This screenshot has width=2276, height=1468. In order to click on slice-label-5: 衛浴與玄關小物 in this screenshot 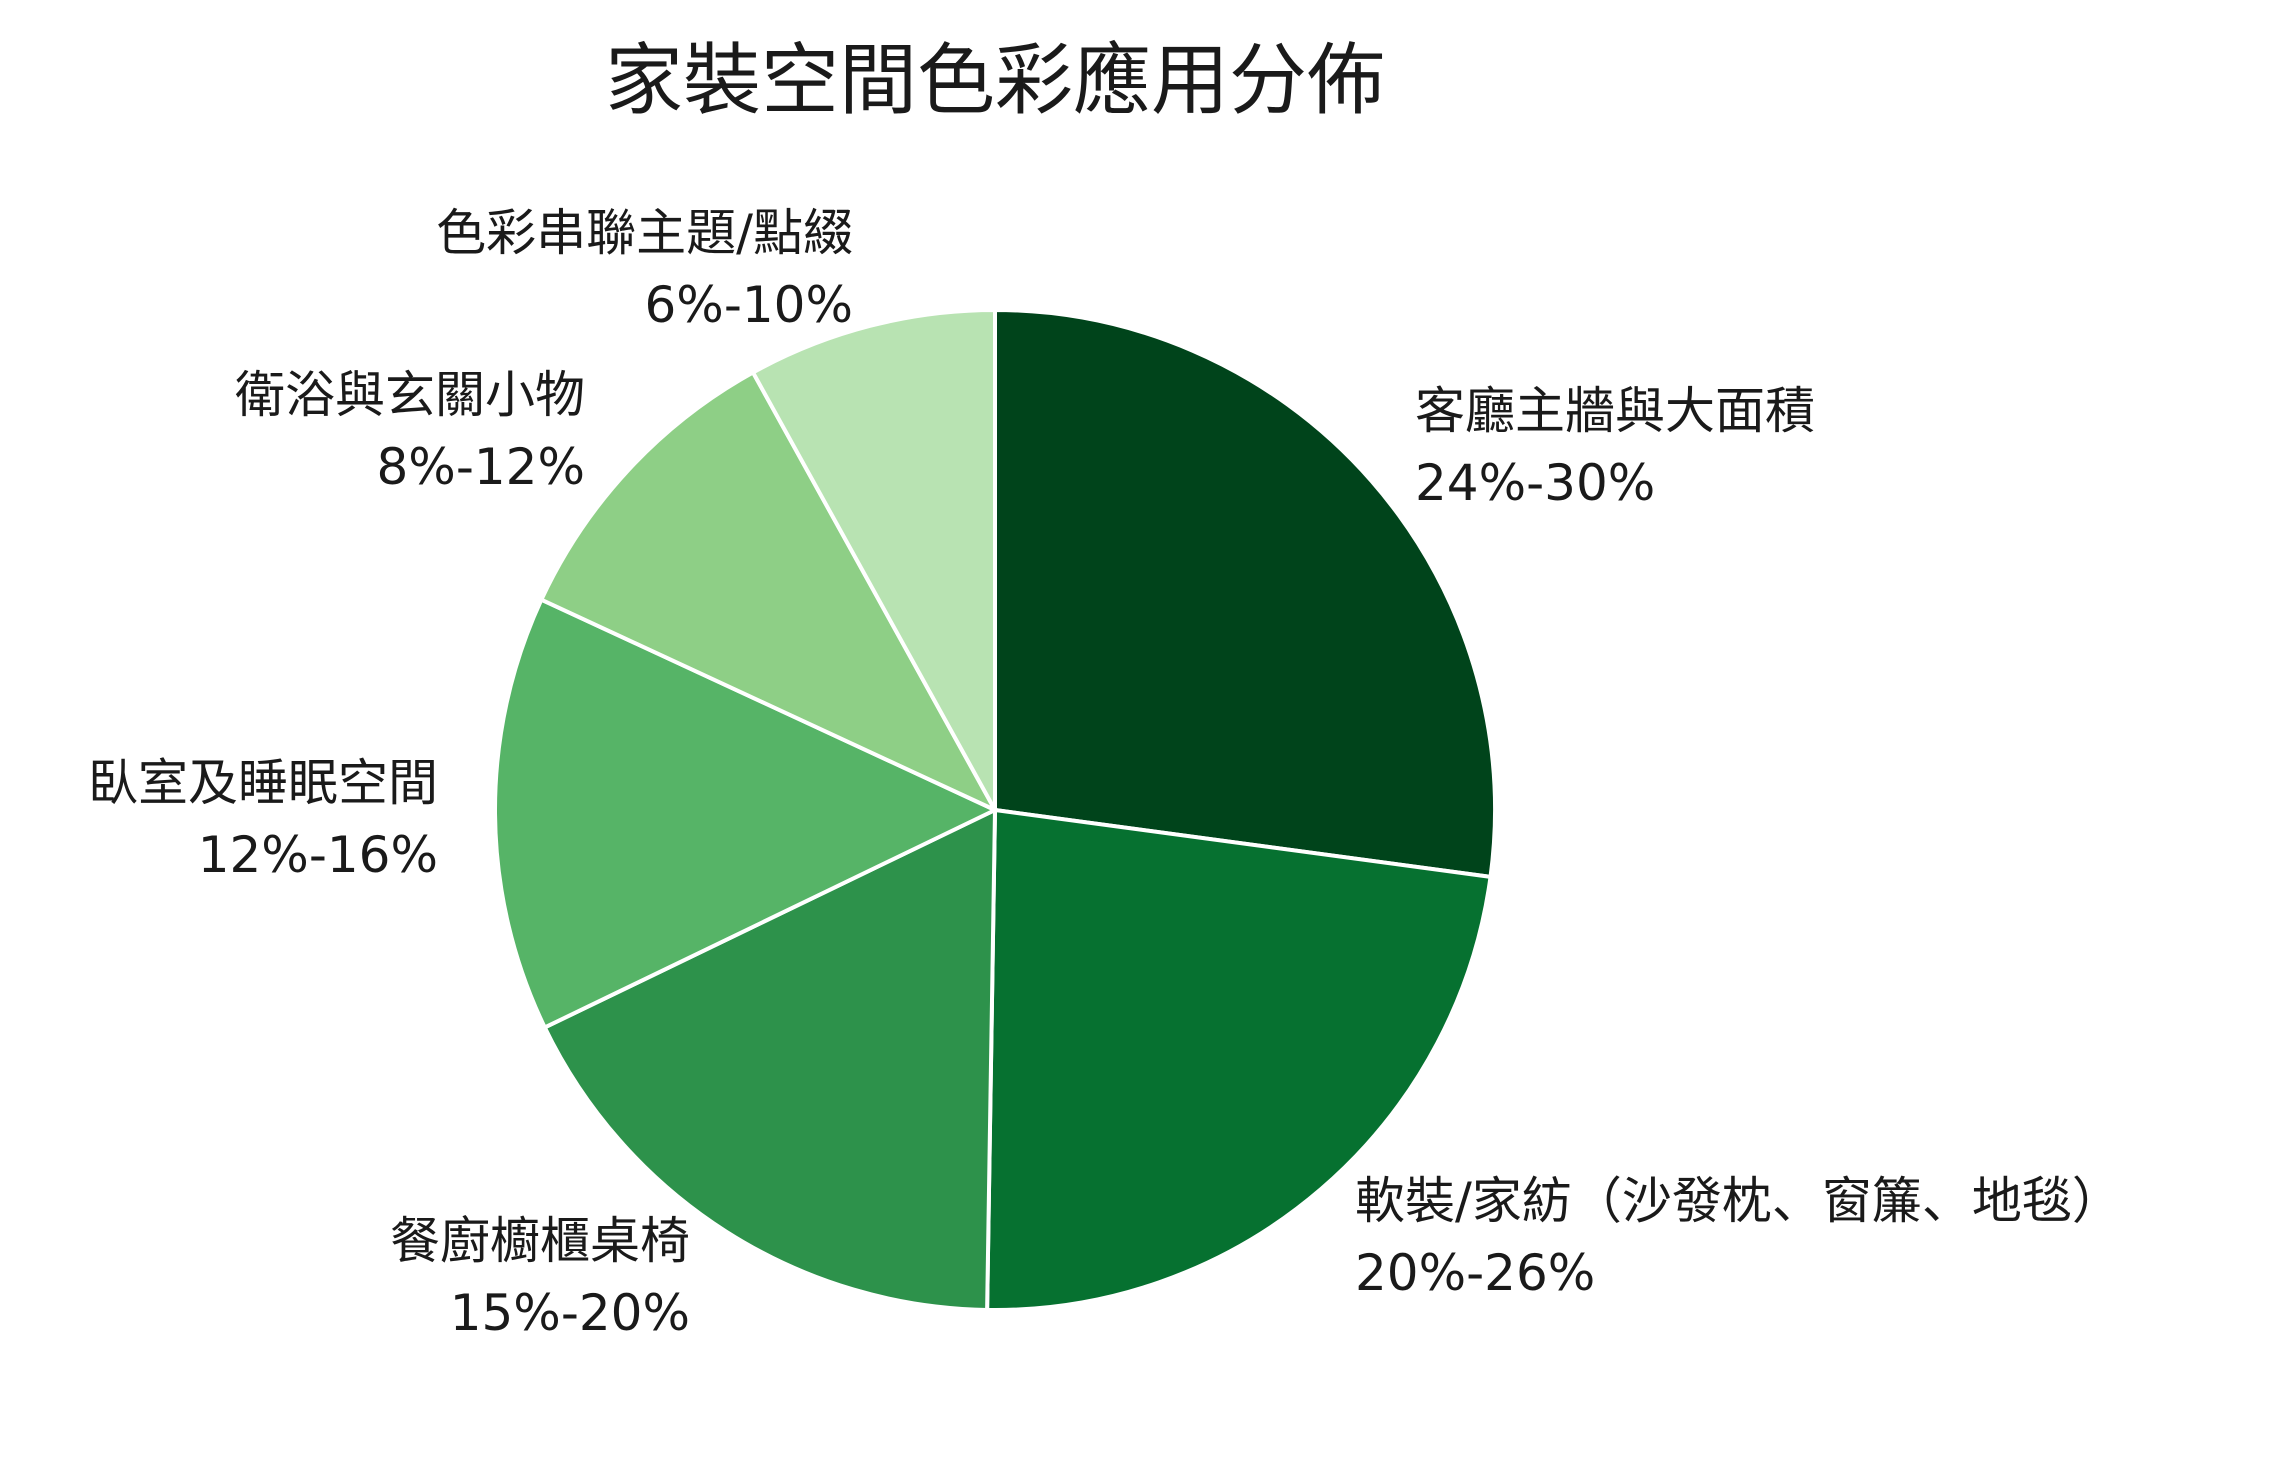, I will do `click(410, 395)`.